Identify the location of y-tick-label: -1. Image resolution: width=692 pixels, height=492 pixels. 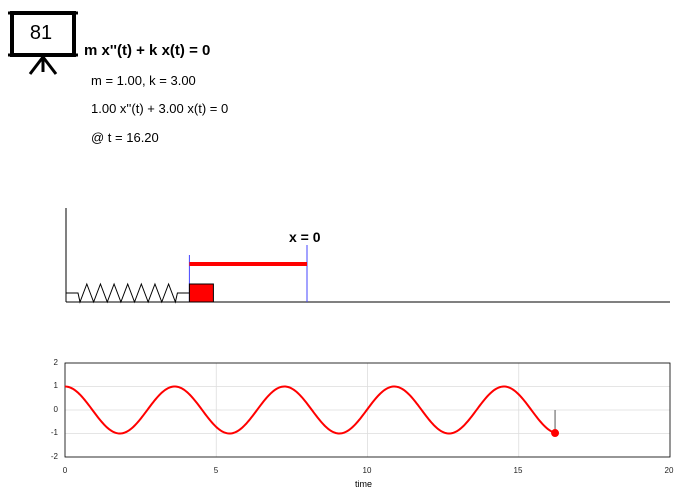
(54, 432).